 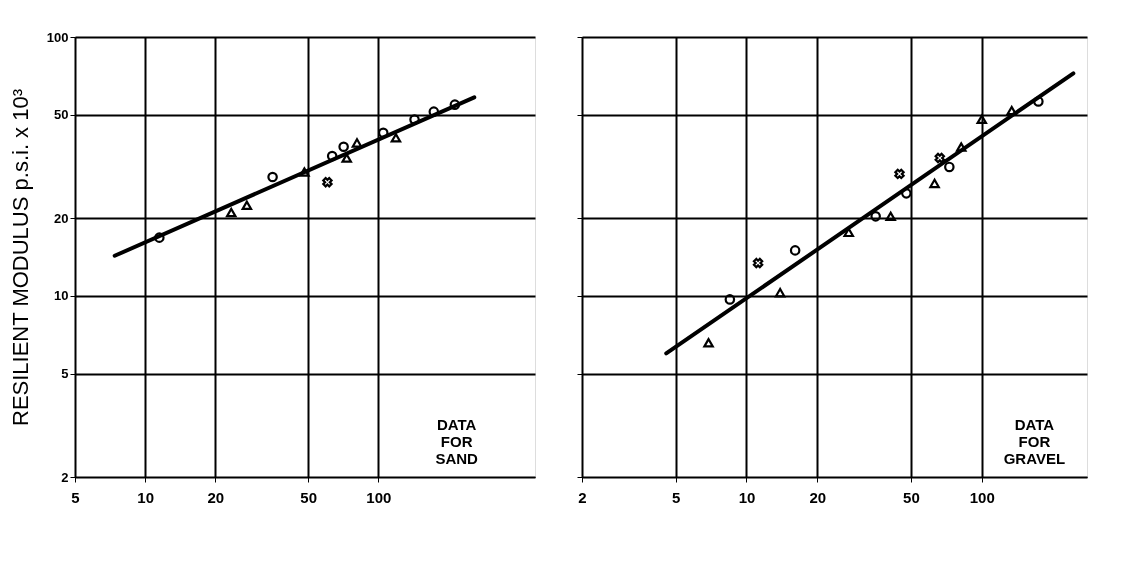 What do you see at coordinates (61, 296) in the screenshot?
I see `y-tick-label: 10` at bounding box center [61, 296].